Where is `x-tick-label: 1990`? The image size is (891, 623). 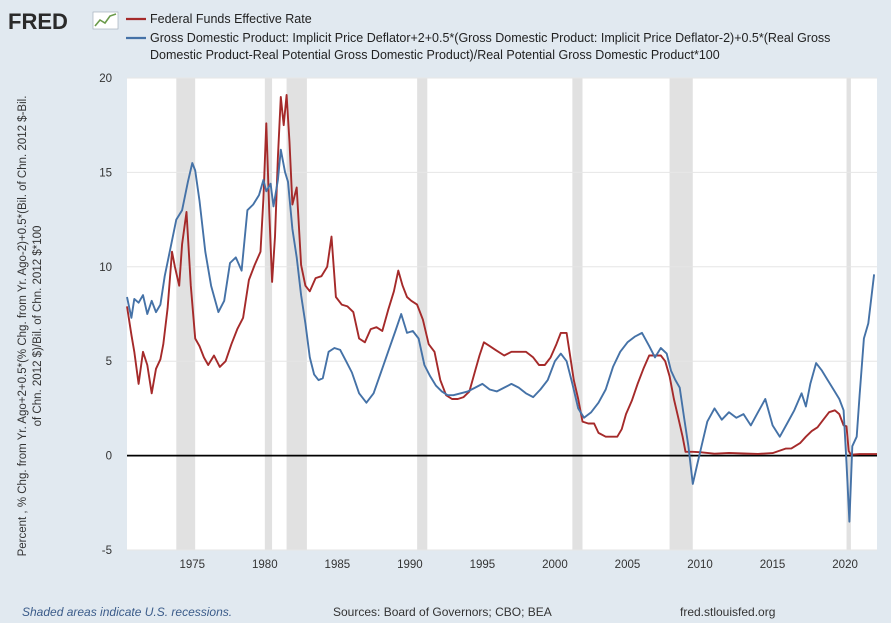 x-tick-label: 1990 is located at coordinates (410, 565).